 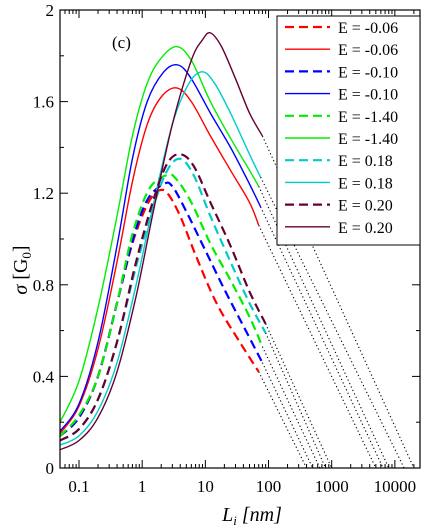 What do you see at coordinates (142, 486) in the screenshot?
I see `x-tick-label: 1` at bounding box center [142, 486].